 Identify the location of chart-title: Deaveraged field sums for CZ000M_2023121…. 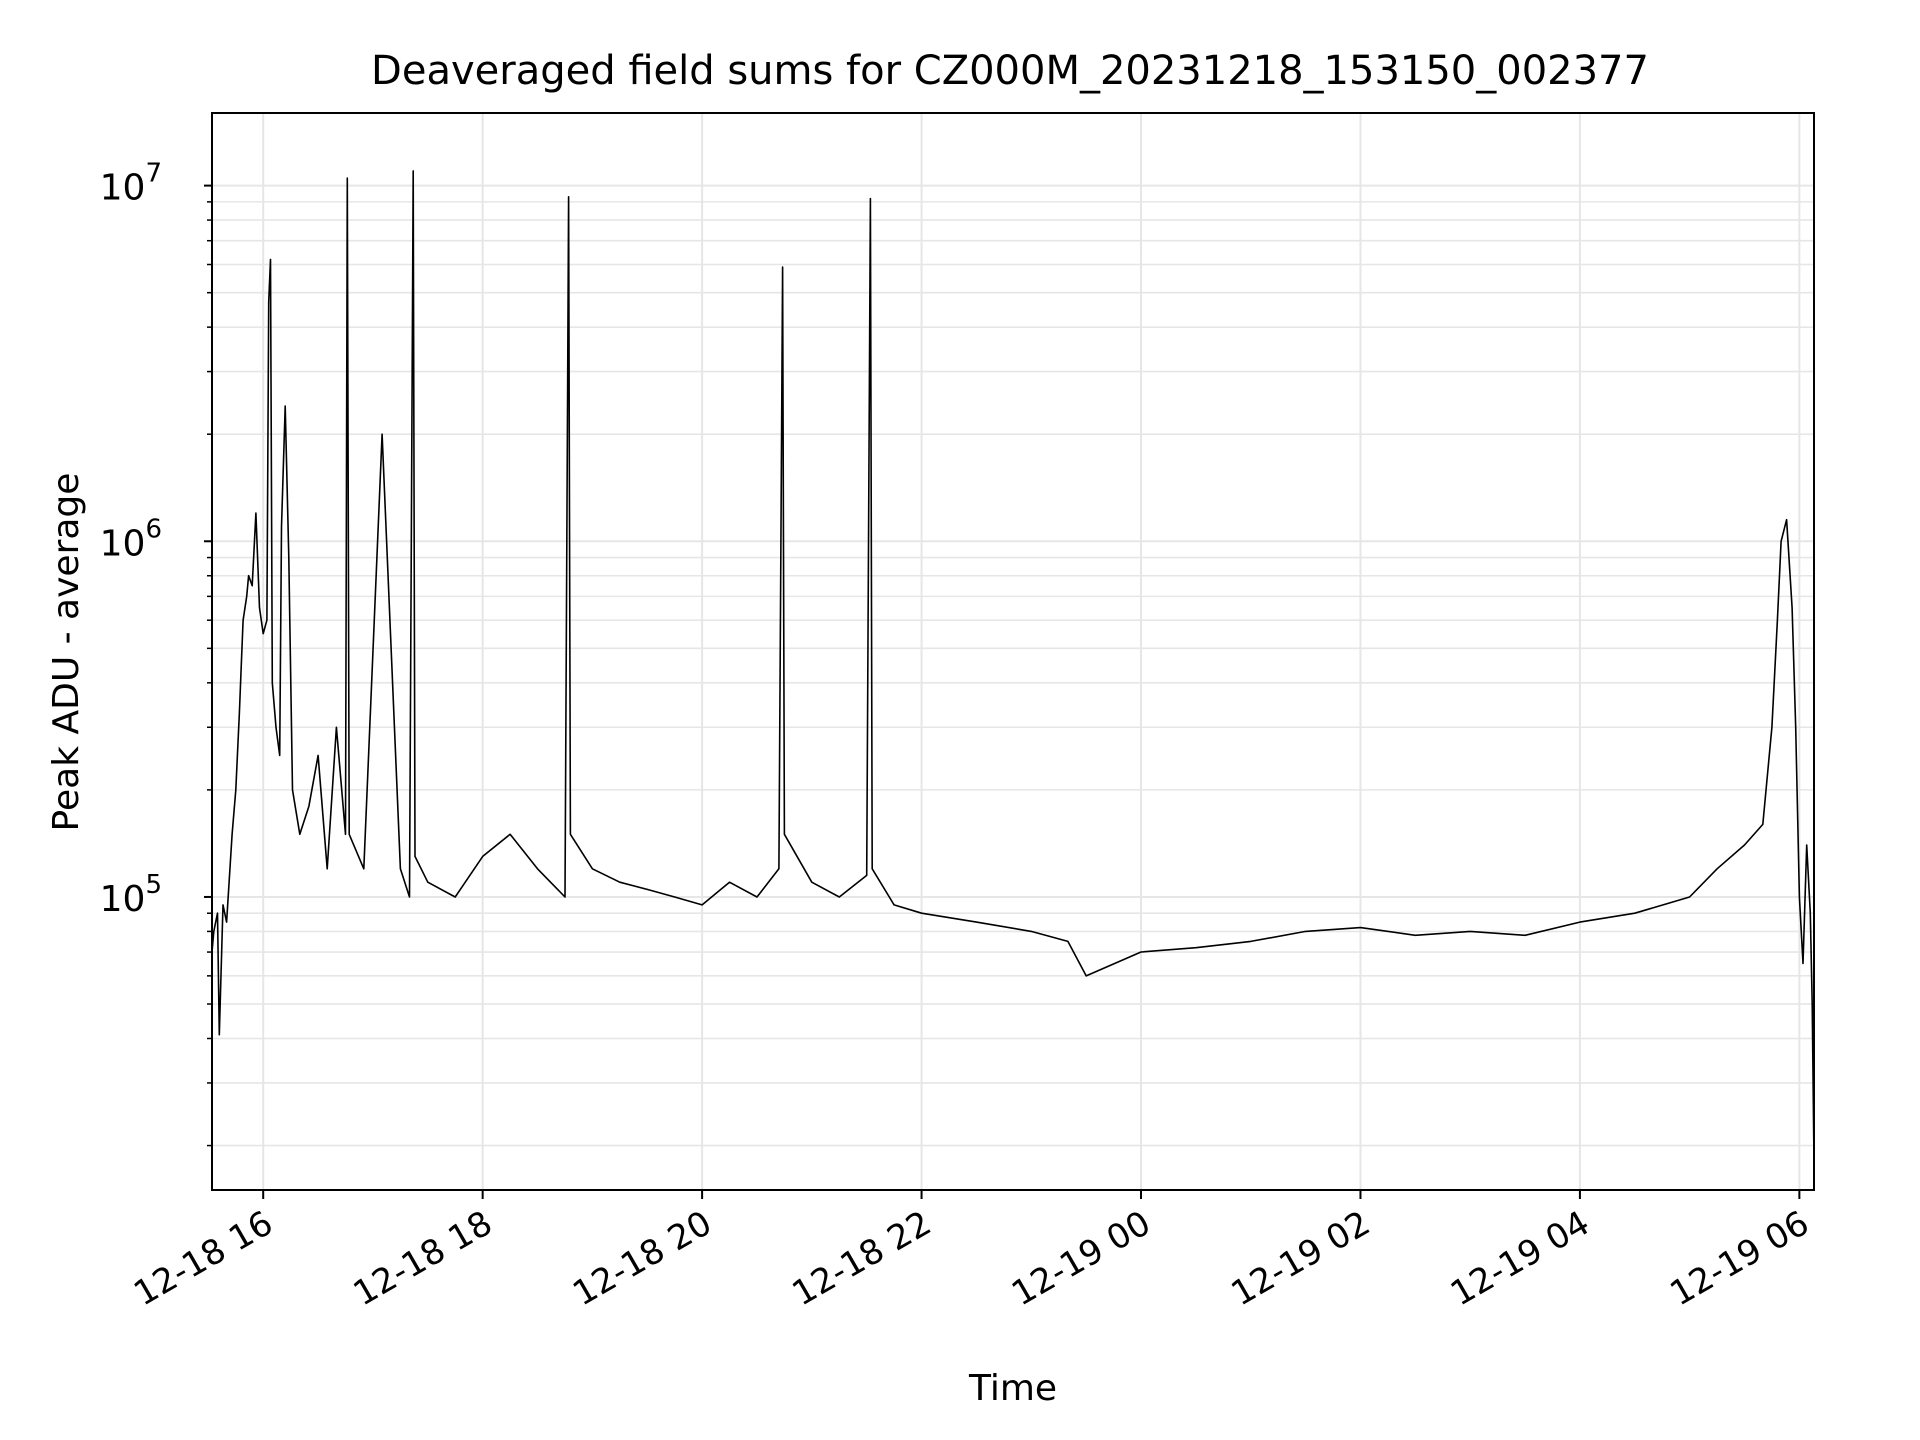
(1010, 71).